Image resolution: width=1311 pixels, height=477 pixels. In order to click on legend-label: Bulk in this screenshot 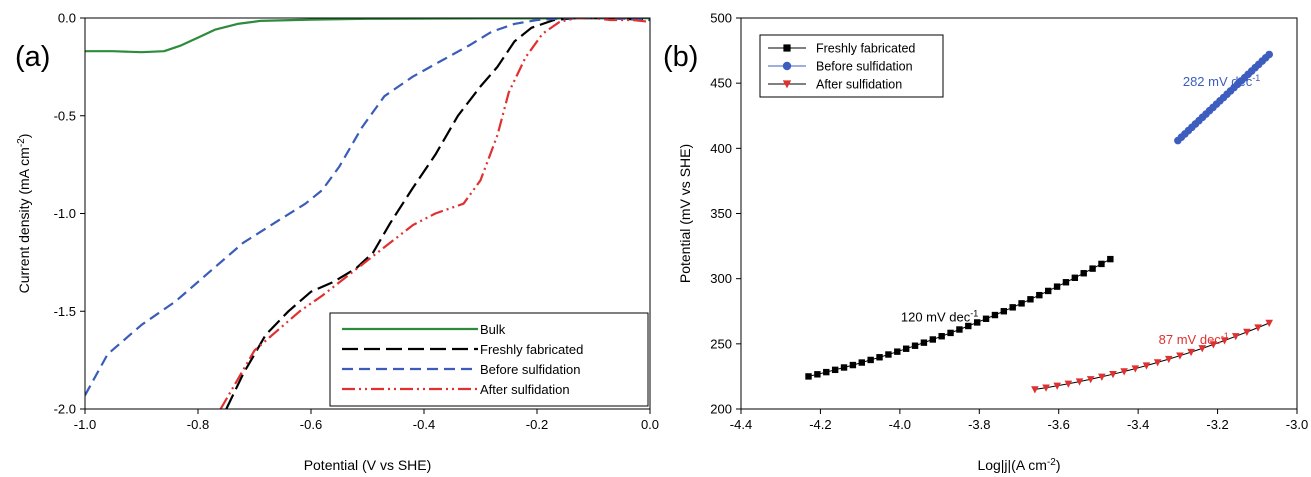, I will do `click(493, 329)`.